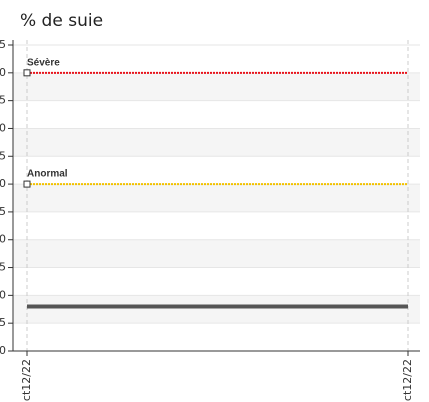  What do you see at coordinates (3, 100) in the screenshot?
I see `y-tick-label: 4.5` at bounding box center [3, 100].